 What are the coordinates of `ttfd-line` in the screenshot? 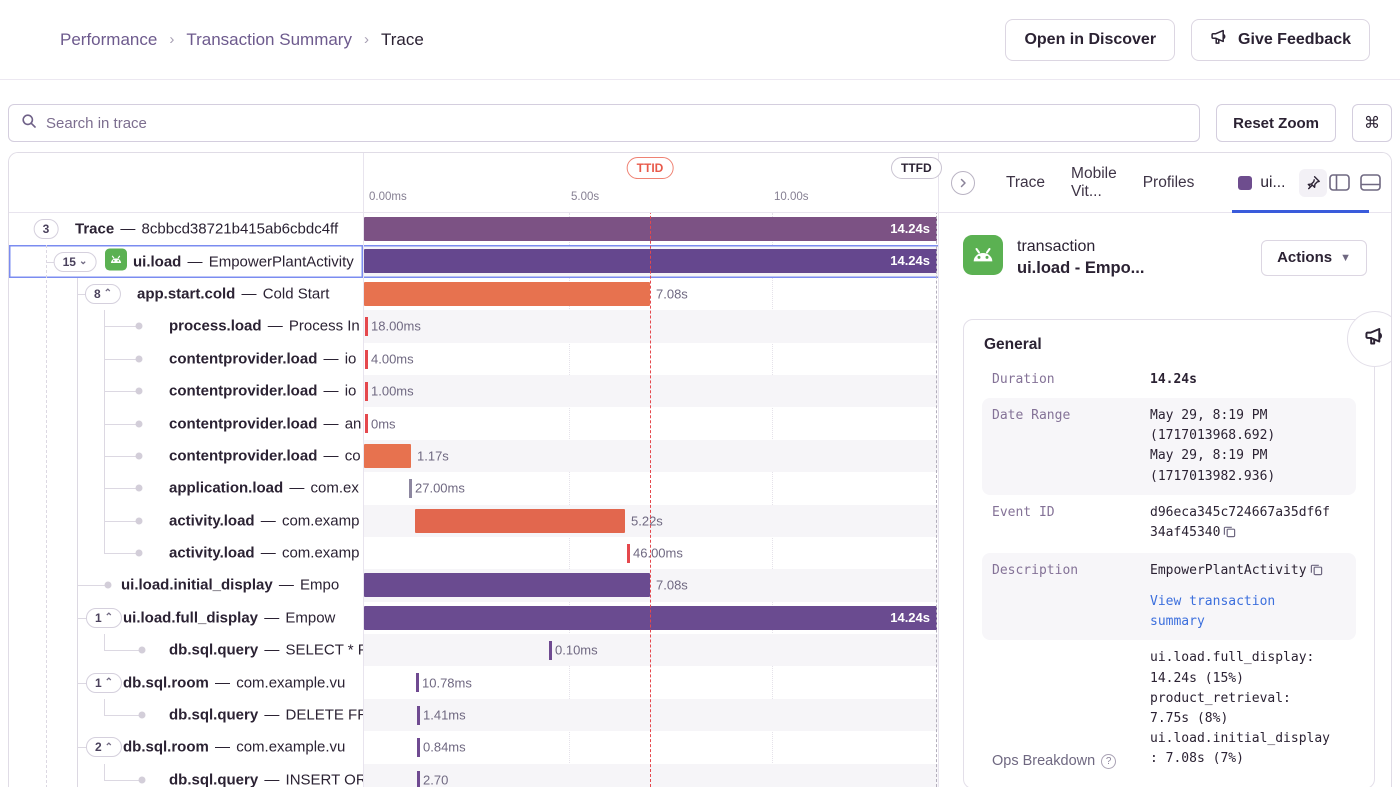 It's located at (936, 484).